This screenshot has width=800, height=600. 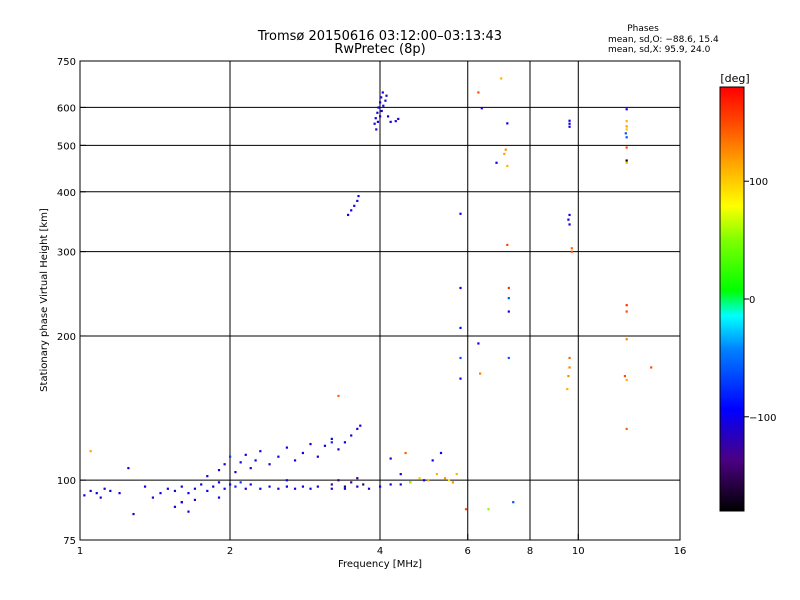 I want to click on y-tick-label: 400, so click(x=66, y=193).